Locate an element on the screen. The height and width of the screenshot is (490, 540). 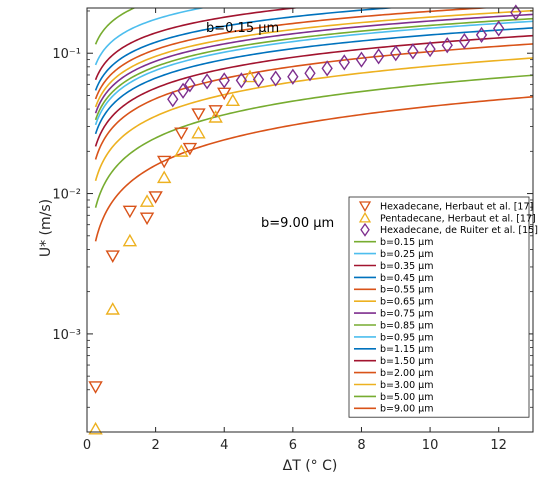
x-tick-label: 0 is located at coordinates (87, 445).